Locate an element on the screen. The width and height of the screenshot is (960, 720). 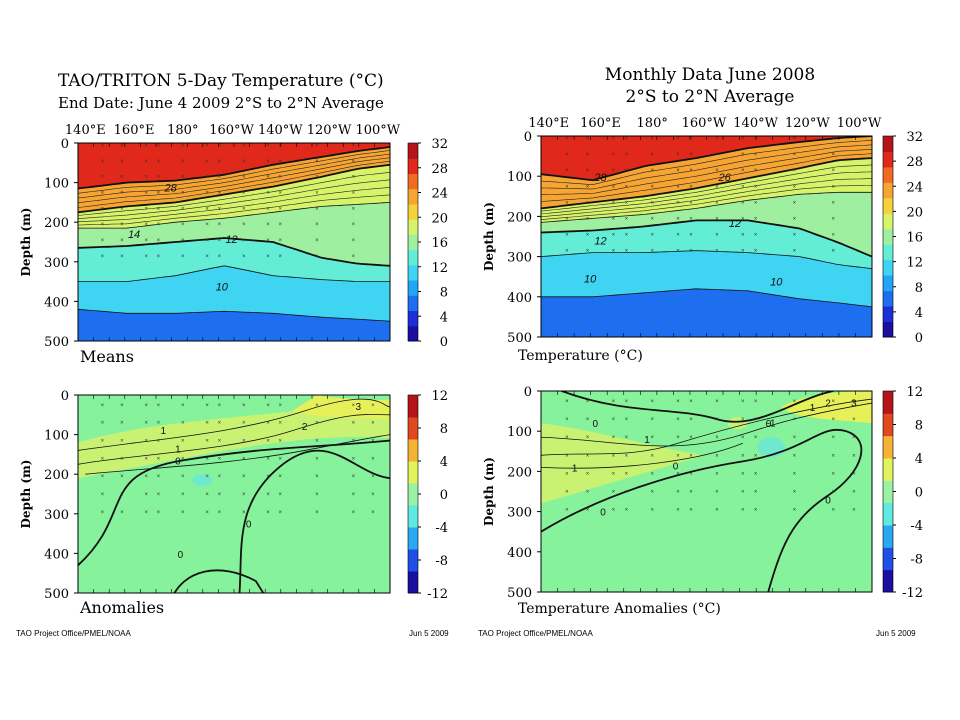
right-means-x-tick-label: 120°W is located at coordinates (807, 123).